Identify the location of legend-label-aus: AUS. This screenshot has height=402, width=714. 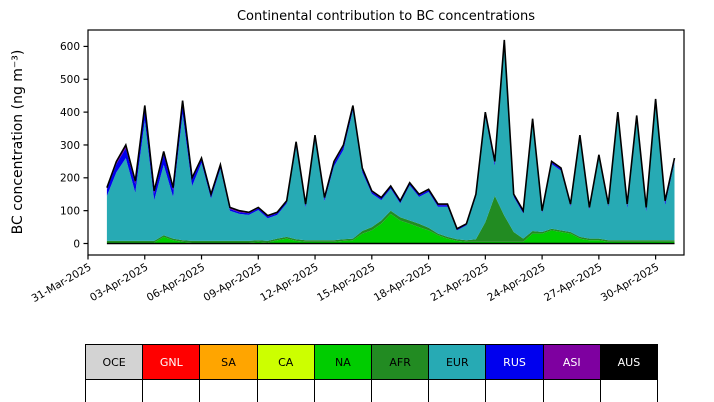
(629, 362).